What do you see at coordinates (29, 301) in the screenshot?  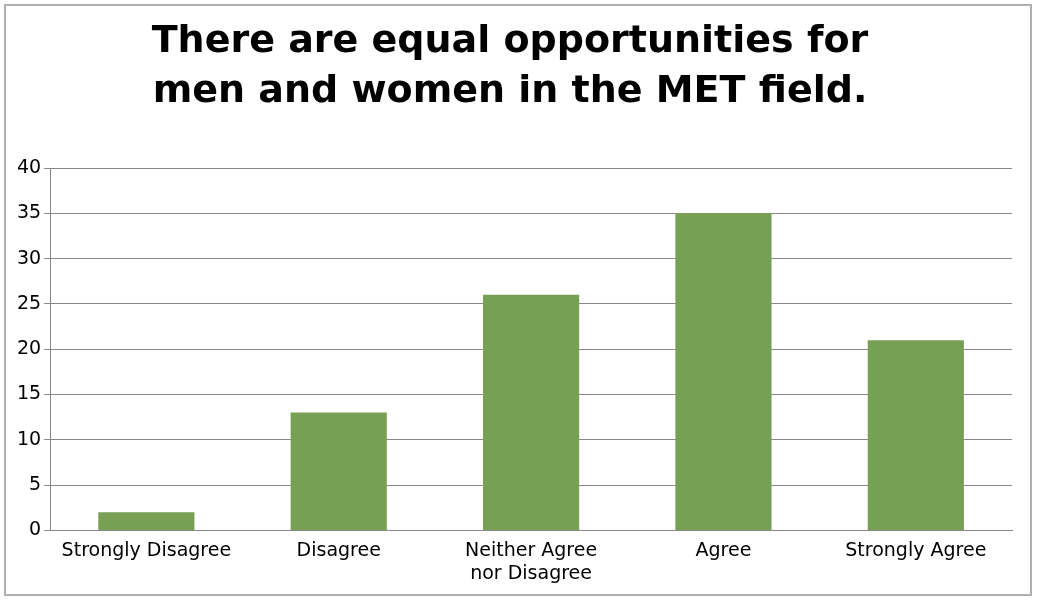 I see `y-tick-label: 25` at bounding box center [29, 301].